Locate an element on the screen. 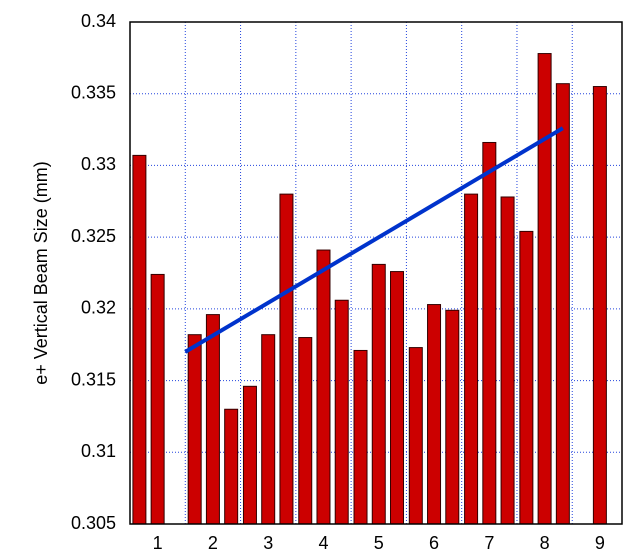  x-tick-label: 5 is located at coordinates (379, 543).